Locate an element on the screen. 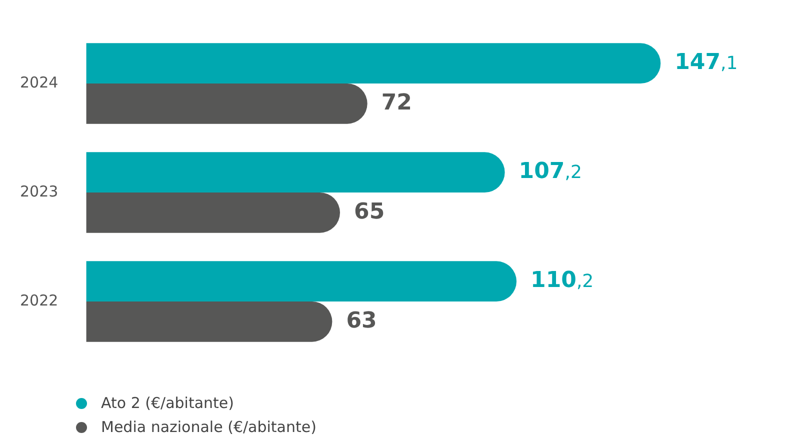 The width and height of the screenshot is (786, 445). y-tick-label: 2022 is located at coordinates (39, 300).